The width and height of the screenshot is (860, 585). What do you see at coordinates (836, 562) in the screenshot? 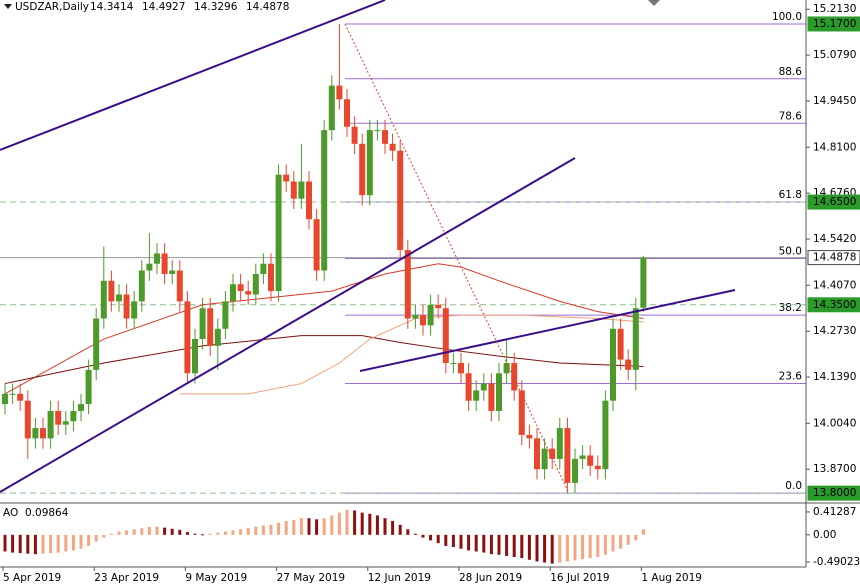
I see `ao-tick-label: -0.49023` at bounding box center [836, 562].